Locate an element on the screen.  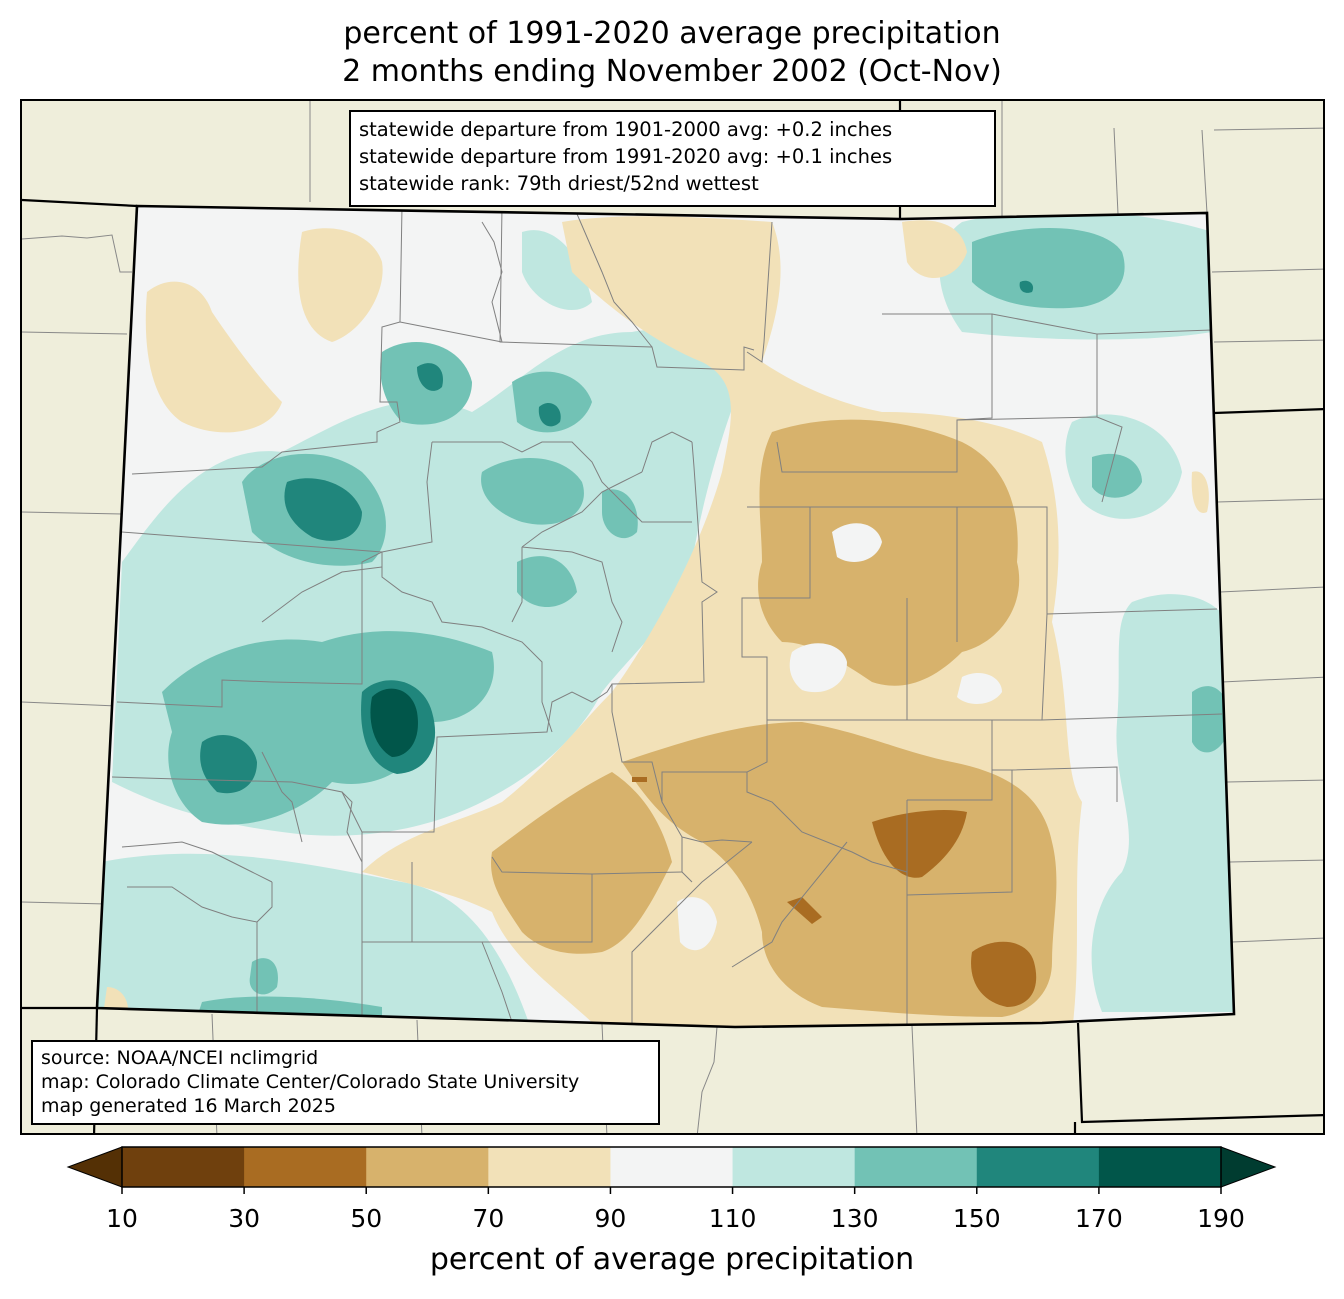
colorbar-tick-label: 130 is located at coordinates (854, 1218).